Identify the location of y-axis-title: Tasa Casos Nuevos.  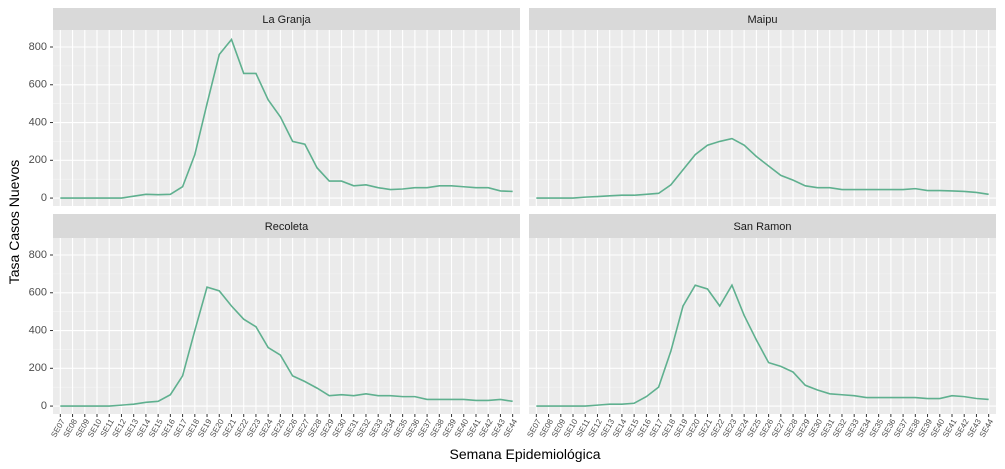
(14, 222).